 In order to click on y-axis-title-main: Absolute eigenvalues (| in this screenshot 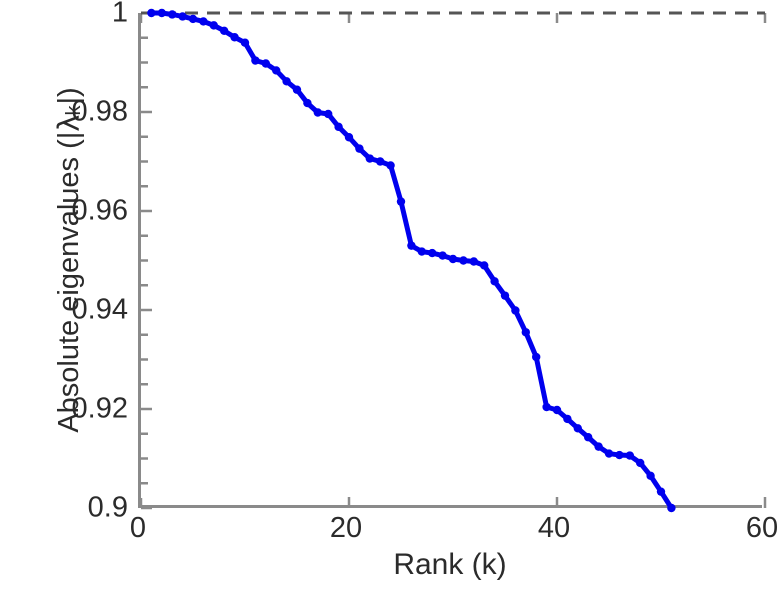, I will do `click(68, 282)`.